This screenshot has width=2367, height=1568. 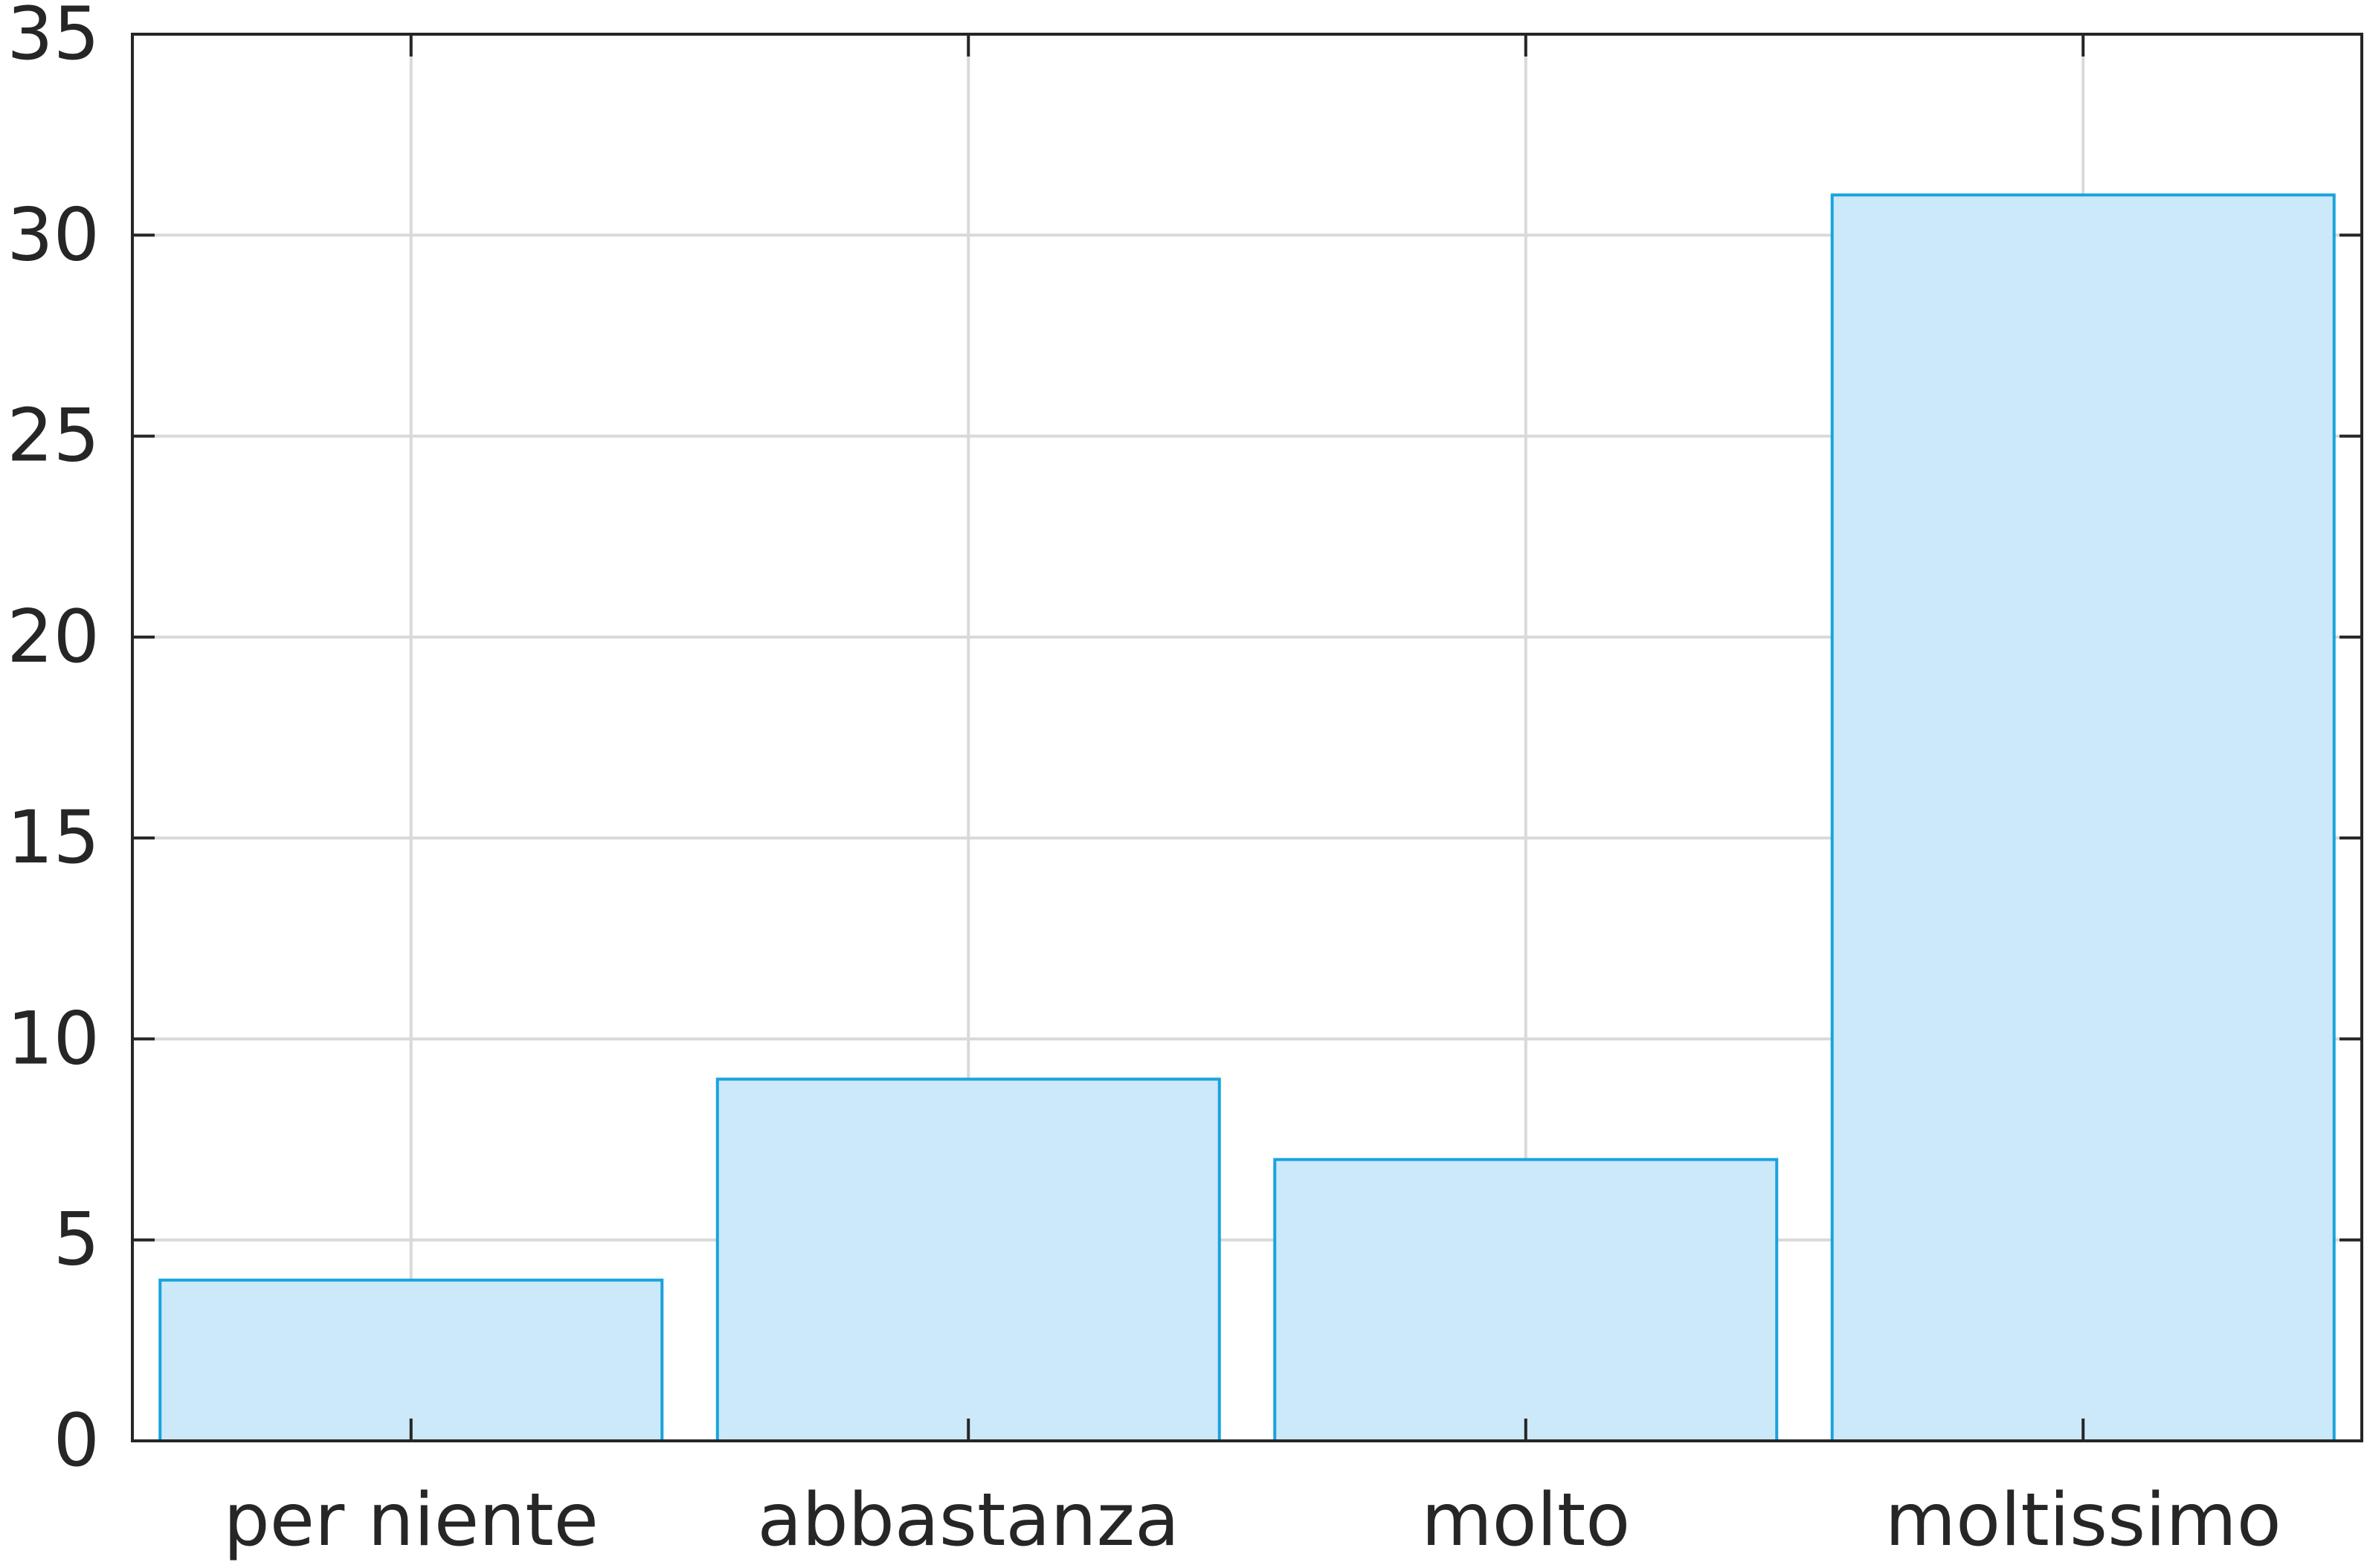 What do you see at coordinates (53, 838) in the screenshot?
I see `y-tick-label: 15` at bounding box center [53, 838].